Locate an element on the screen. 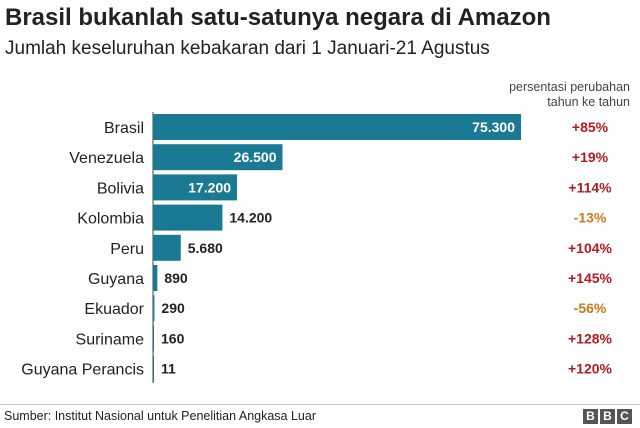 Image resolution: width=640 pixels, height=428 pixels. data-label: 290 is located at coordinates (173, 308).